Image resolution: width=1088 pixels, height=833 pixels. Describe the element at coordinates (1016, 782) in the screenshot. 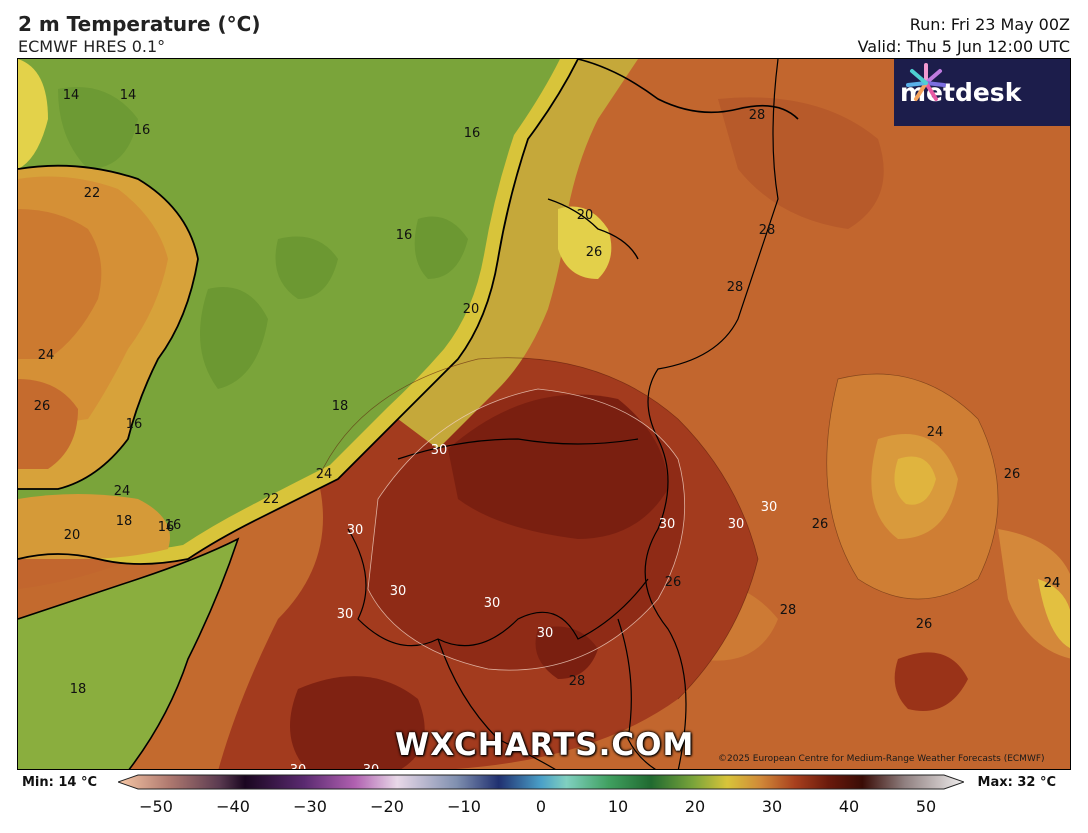

I see `colorbar-max-label: Max: 32 °C` at that location.